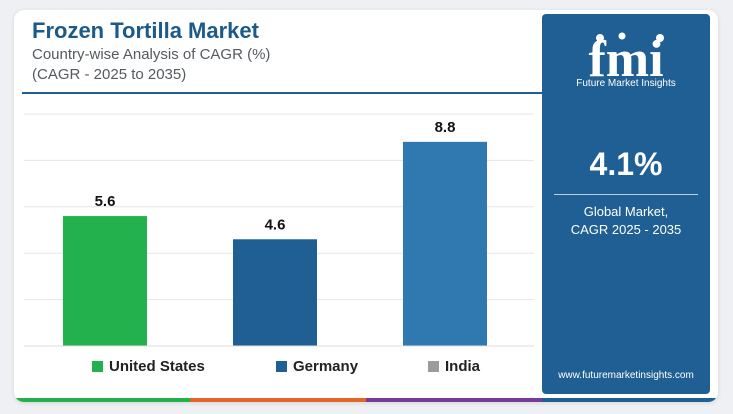  What do you see at coordinates (281, 366) in the screenshot?
I see `legend-swatch-germany` at bounding box center [281, 366].